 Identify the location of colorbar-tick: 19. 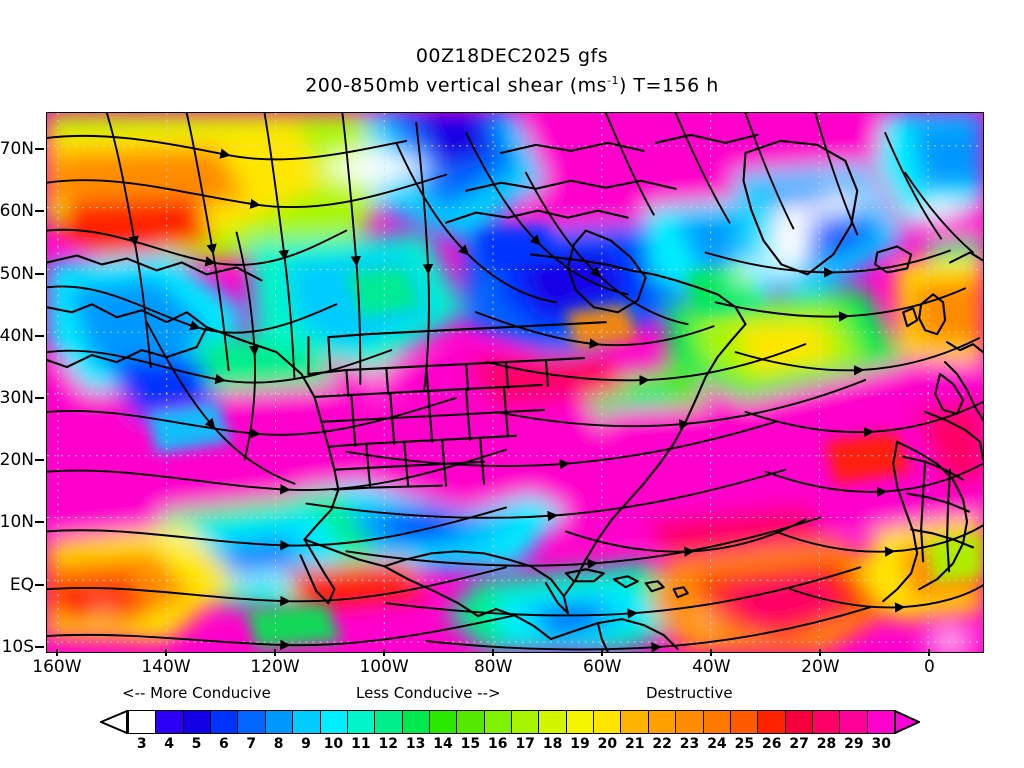
(580, 744).